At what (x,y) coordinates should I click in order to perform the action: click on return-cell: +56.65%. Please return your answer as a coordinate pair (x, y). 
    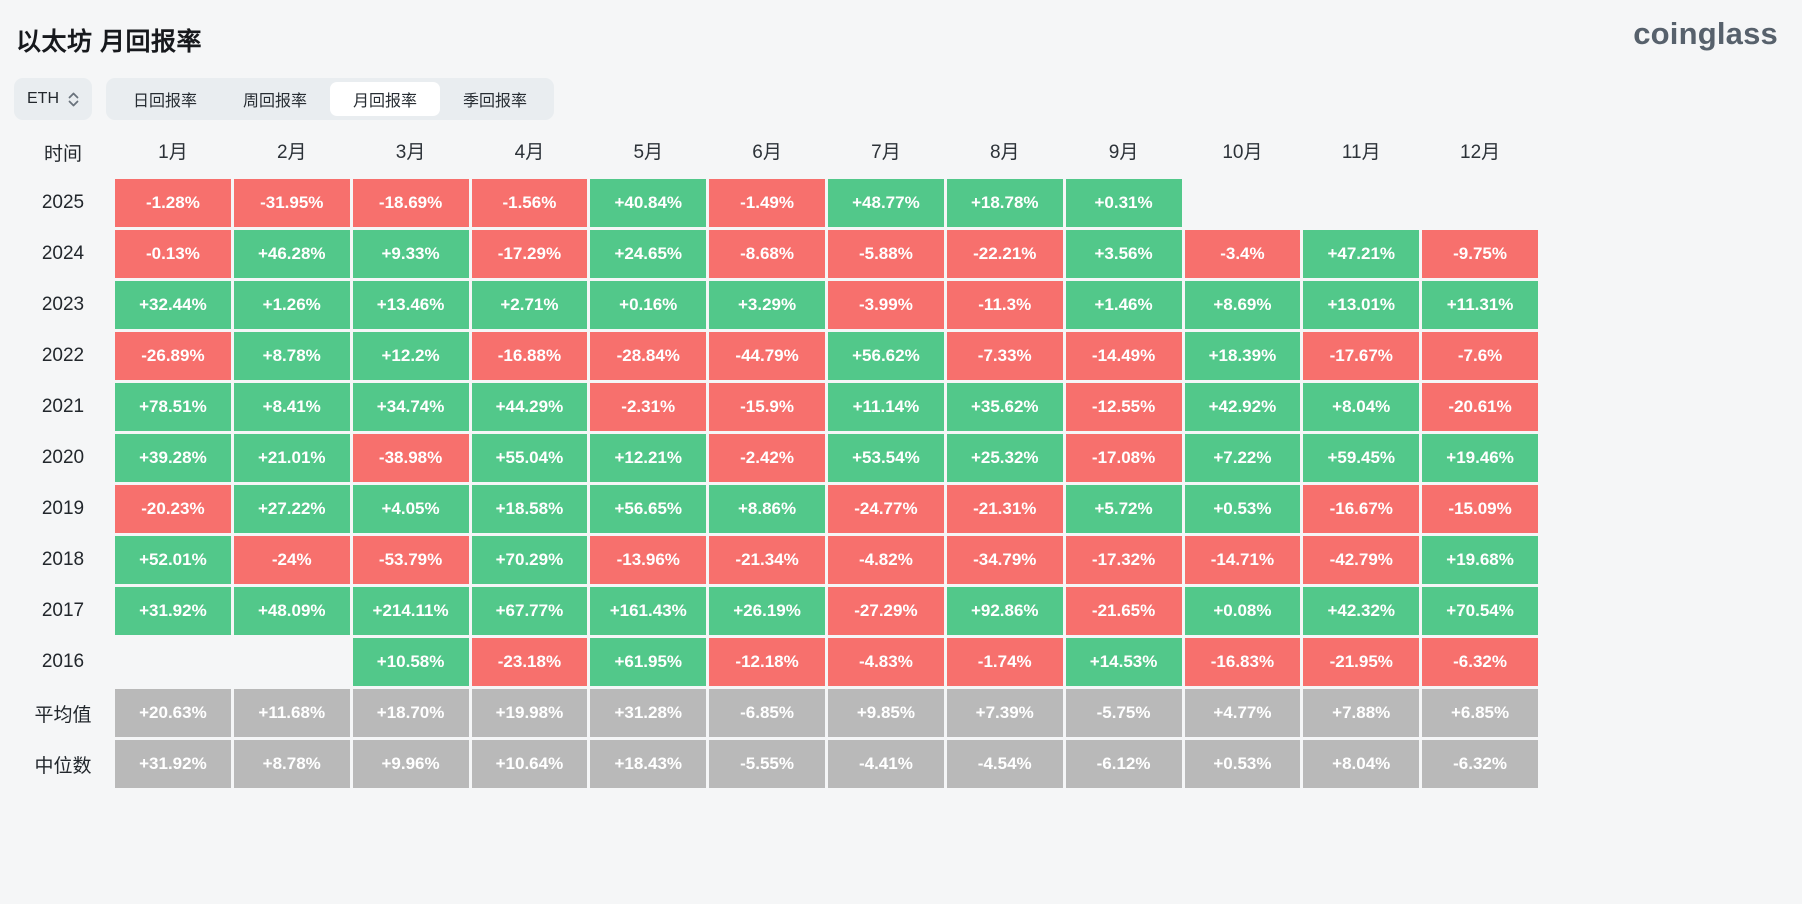
    Looking at the image, I should click on (648, 509).